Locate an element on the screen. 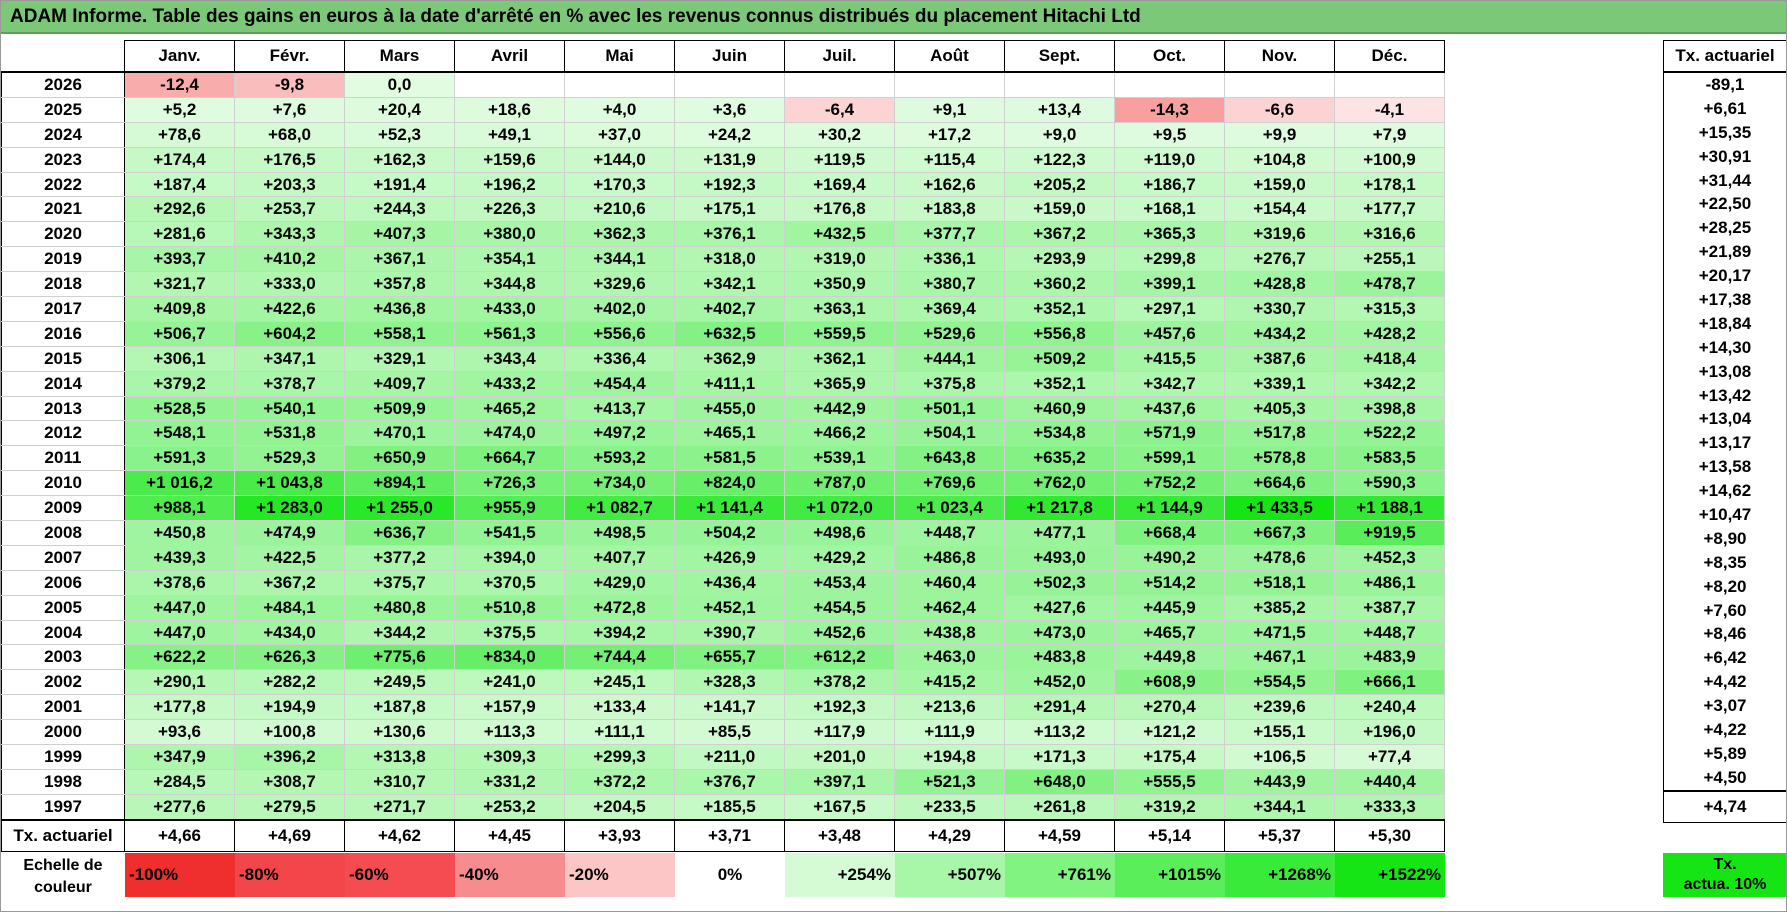  heatmap-cell: +9,1 is located at coordinates (949, 109).